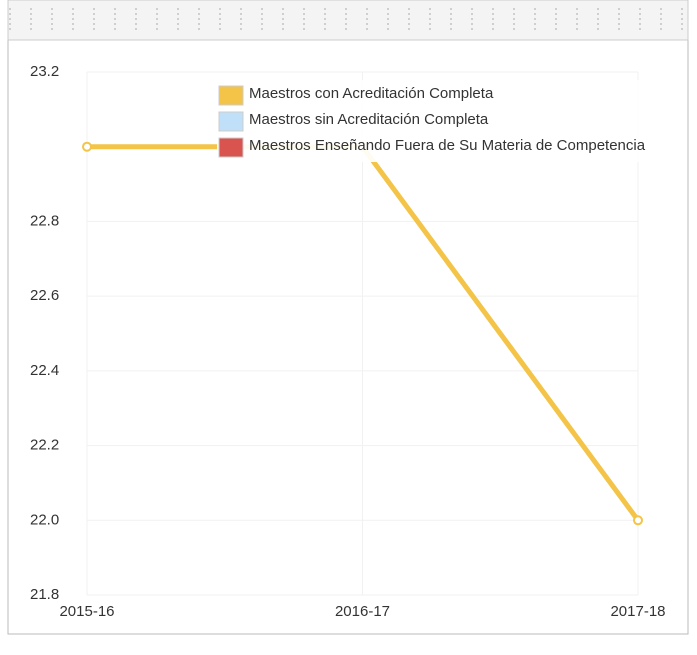 The image size is (697, 655). What do you see at coordinates (369, 119) in the screenshot?
I see `legend-label: Maestros sin Acreditación Completa` at bounding box center [369, 119].